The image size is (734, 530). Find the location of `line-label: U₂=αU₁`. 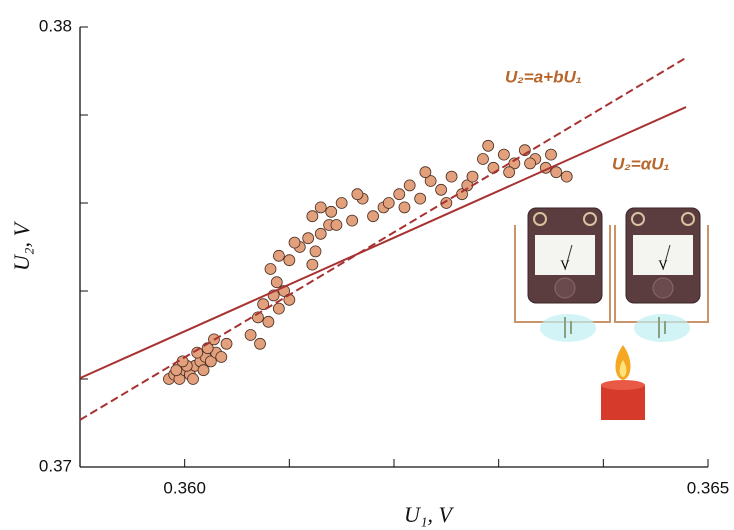

line-label: U₂=αU₁ is located at coordinates (641, 163).